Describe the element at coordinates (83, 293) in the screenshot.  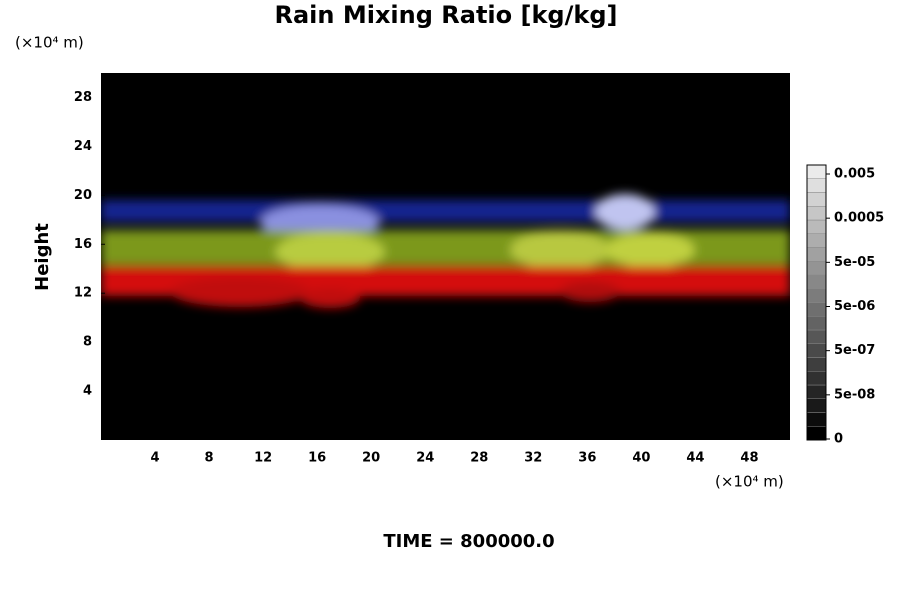
I see `y-tick-label: 12` at that location.